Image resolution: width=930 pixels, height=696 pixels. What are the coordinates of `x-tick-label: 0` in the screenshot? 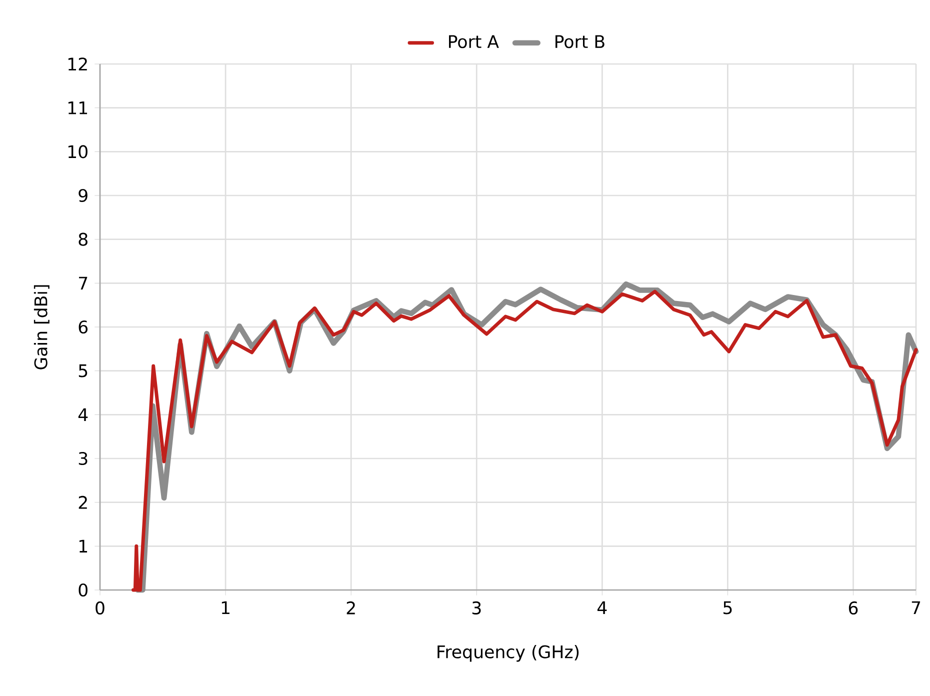 It's located at (100, 607).